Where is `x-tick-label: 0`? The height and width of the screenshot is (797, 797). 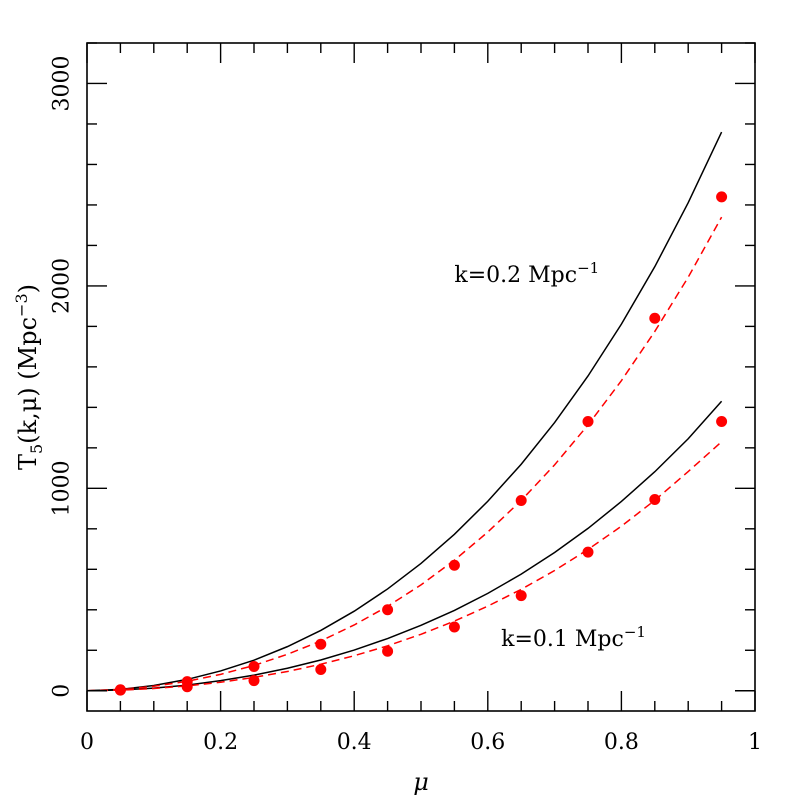 x-tick-label: 0 is located at coordinates (87, 742).